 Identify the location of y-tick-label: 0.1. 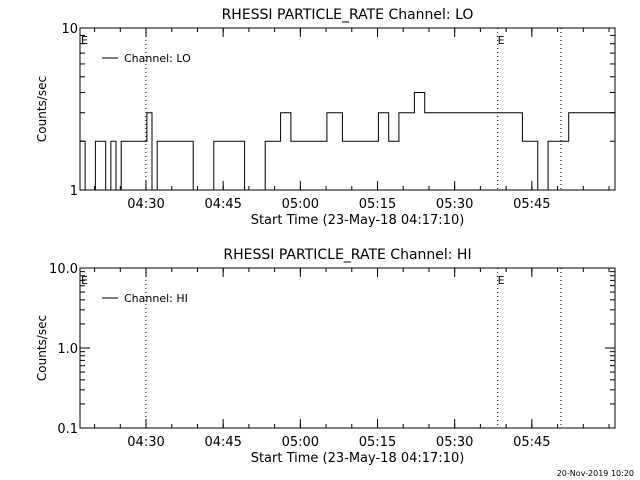
(67, 429).